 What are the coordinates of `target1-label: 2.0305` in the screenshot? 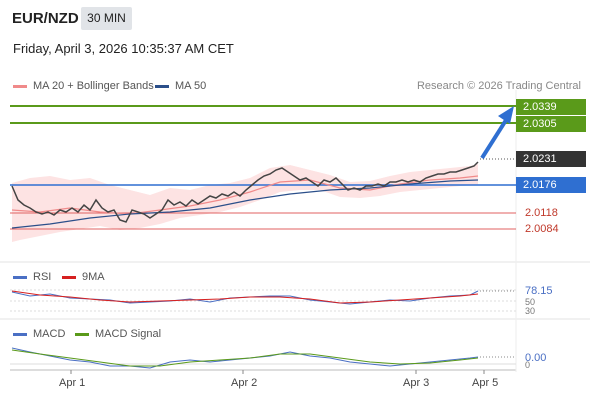 It's located at (551, 124).